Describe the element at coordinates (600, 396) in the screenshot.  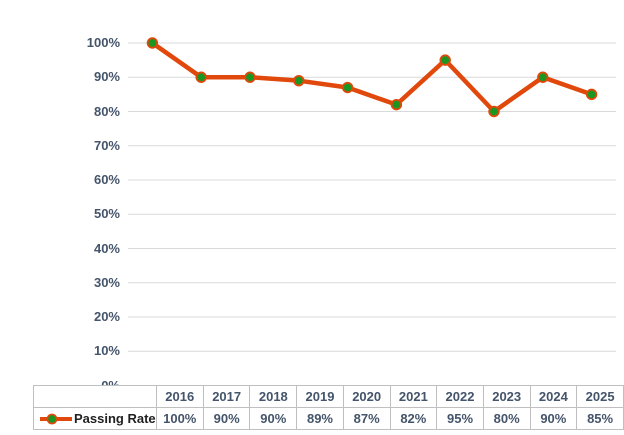
I see `year-header-cell: 2025` at that location.